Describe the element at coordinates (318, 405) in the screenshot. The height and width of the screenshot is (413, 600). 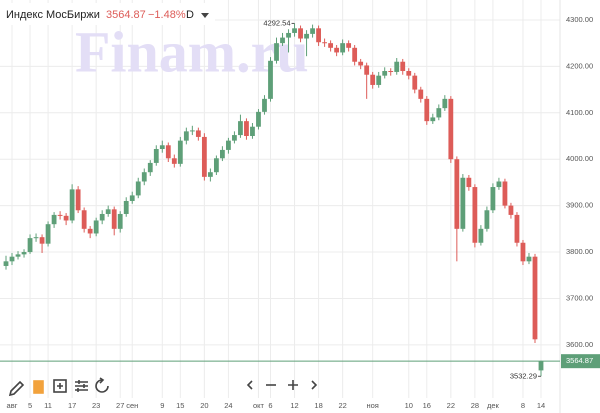
I see `x-tick-label: 18` at that location.